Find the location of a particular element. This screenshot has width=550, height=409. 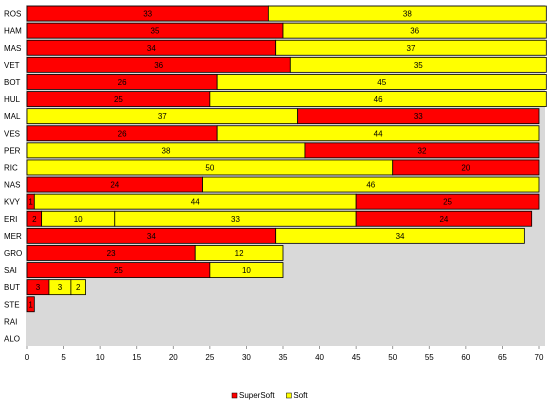

data-label-but-stint-1: 3 is located at coordinates (38, 287).